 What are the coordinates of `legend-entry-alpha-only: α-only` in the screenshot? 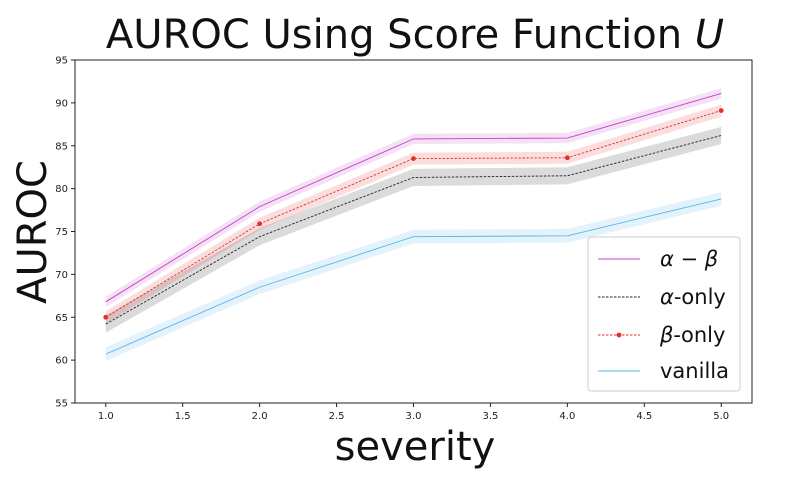 It's located at (662, 297).